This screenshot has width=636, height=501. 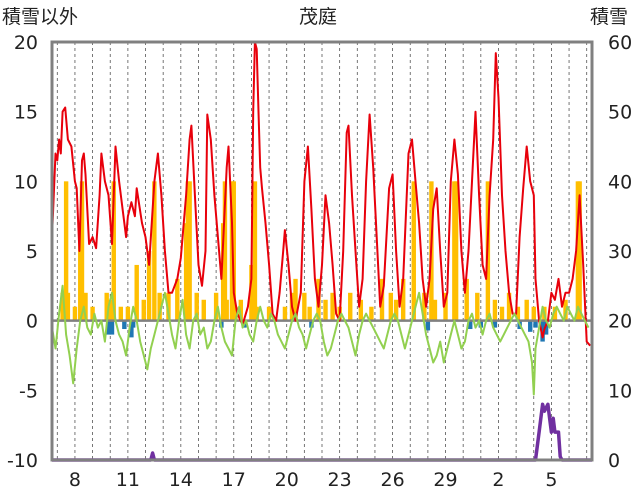 I want to click on y-tick-right: 20, so click(x=620, y=322).